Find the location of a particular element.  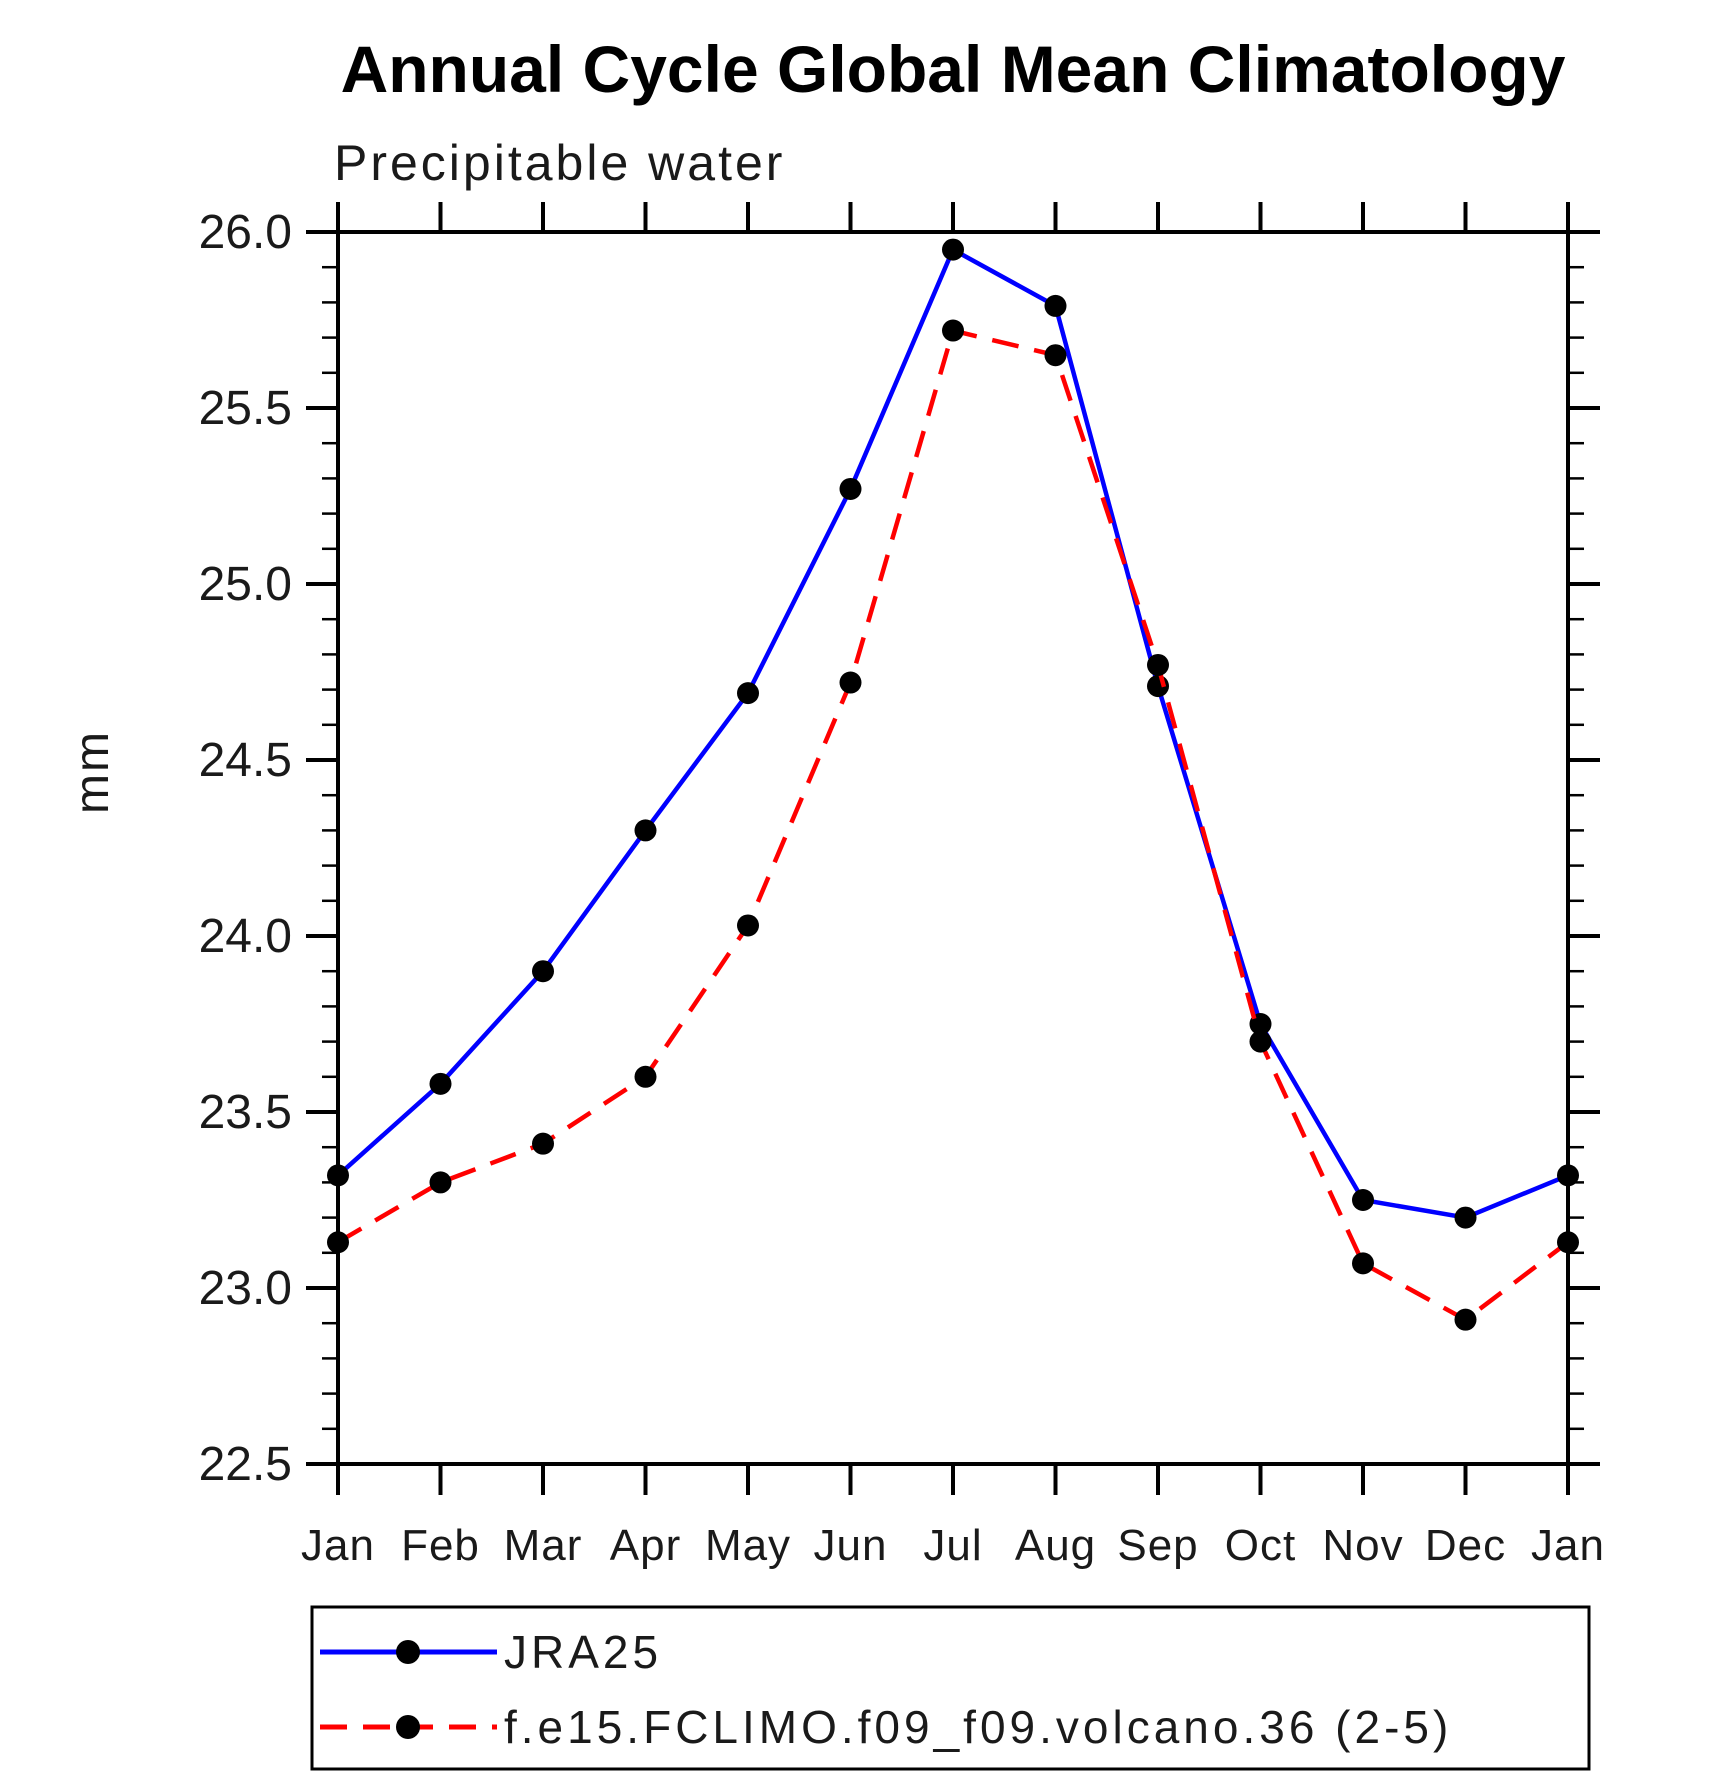

x-tick-label: May is located at coordinates (748, 1545).